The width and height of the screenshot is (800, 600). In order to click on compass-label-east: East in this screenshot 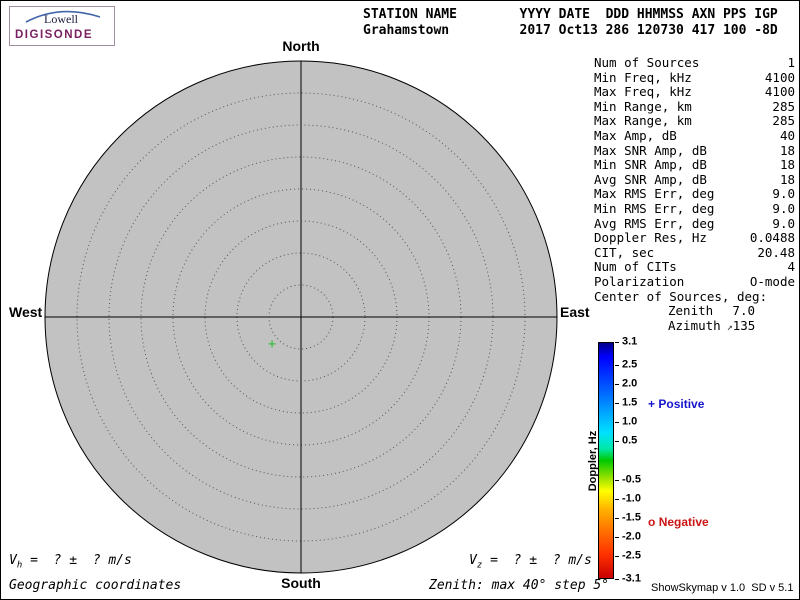, I will do `click(575, 312)`.